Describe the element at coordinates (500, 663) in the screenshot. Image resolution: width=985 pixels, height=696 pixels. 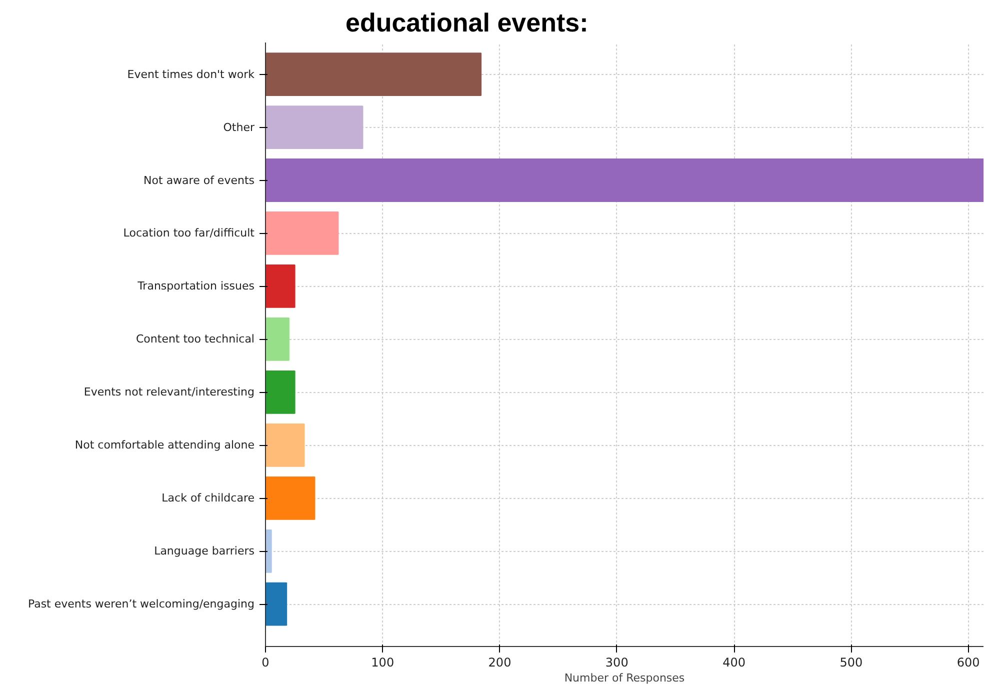
I see `x-tick-label: 200` at that location.